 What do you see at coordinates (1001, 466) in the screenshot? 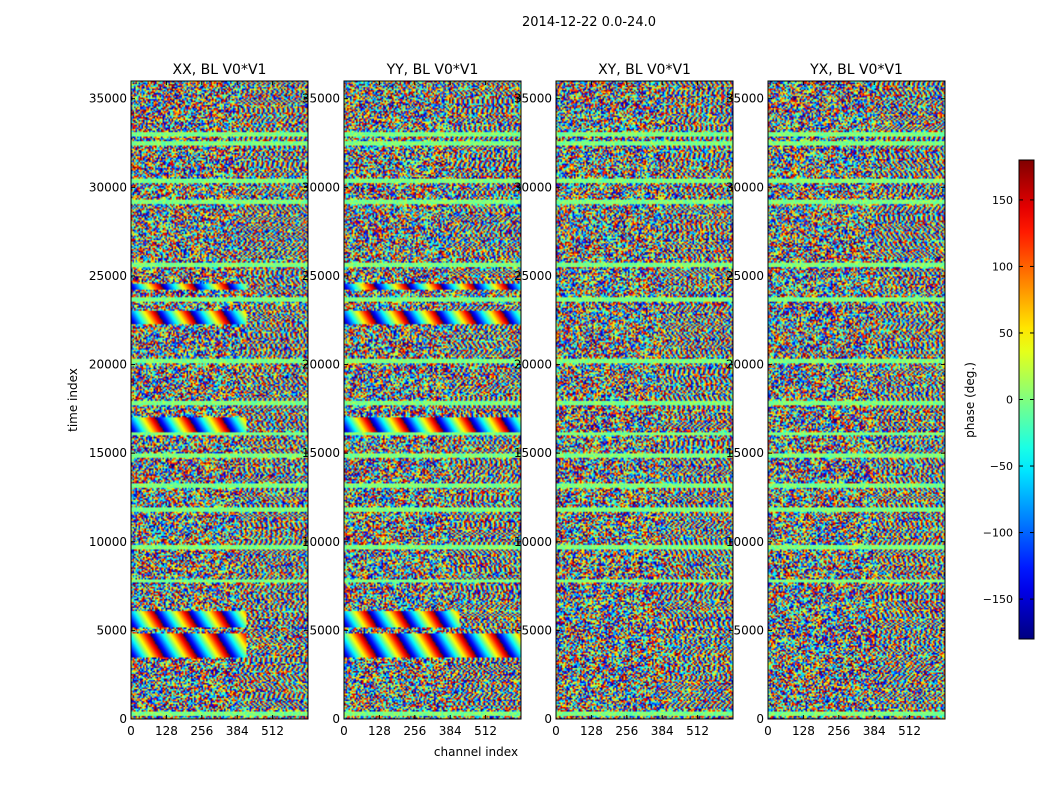
I see `colorbar-tick-label: −50` at bounding box center [1001, 466].